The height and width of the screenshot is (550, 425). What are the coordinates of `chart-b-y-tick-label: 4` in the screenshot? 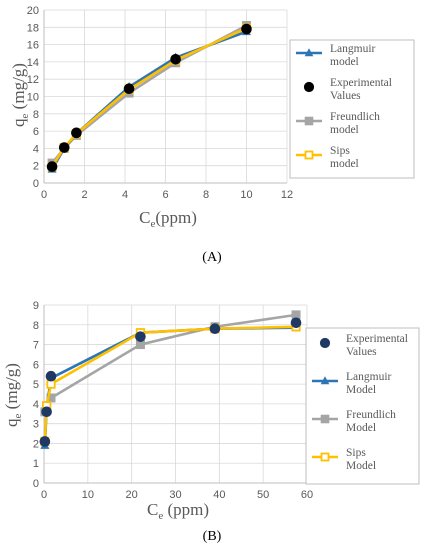 It's located at (36, 405).